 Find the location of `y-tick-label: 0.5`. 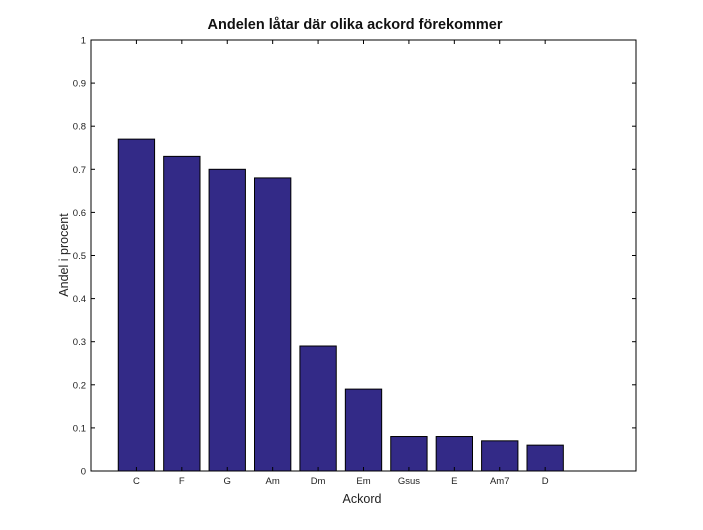

y-tick-label: 0.5 is located at coordinates (79, 256).